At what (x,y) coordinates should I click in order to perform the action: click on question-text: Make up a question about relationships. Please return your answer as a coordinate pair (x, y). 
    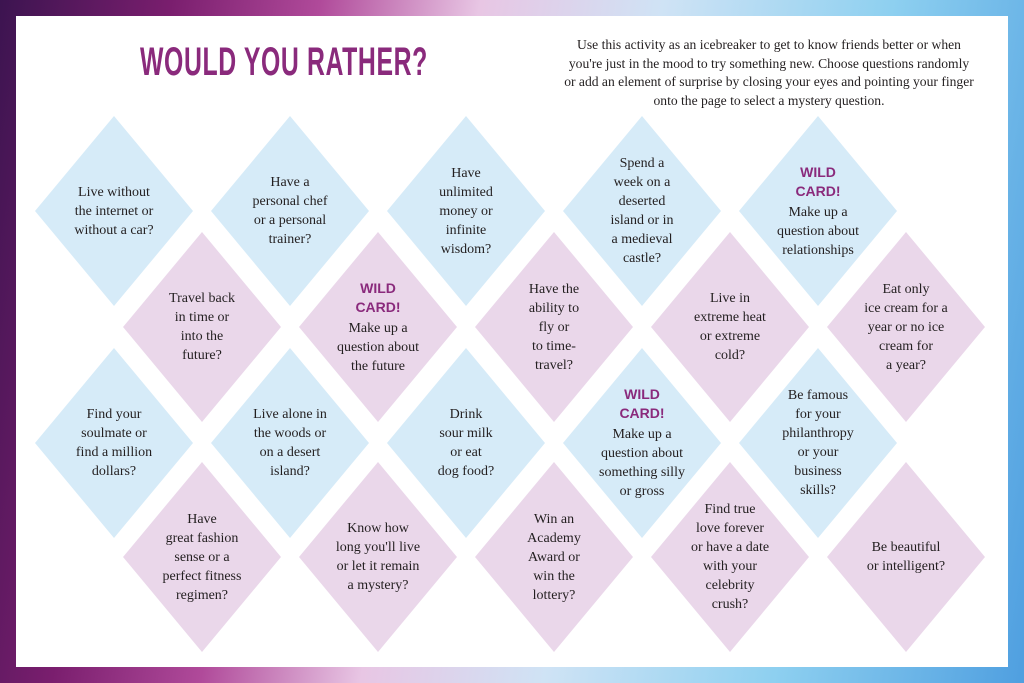
    Looking at the image, I should click on (818, 231).